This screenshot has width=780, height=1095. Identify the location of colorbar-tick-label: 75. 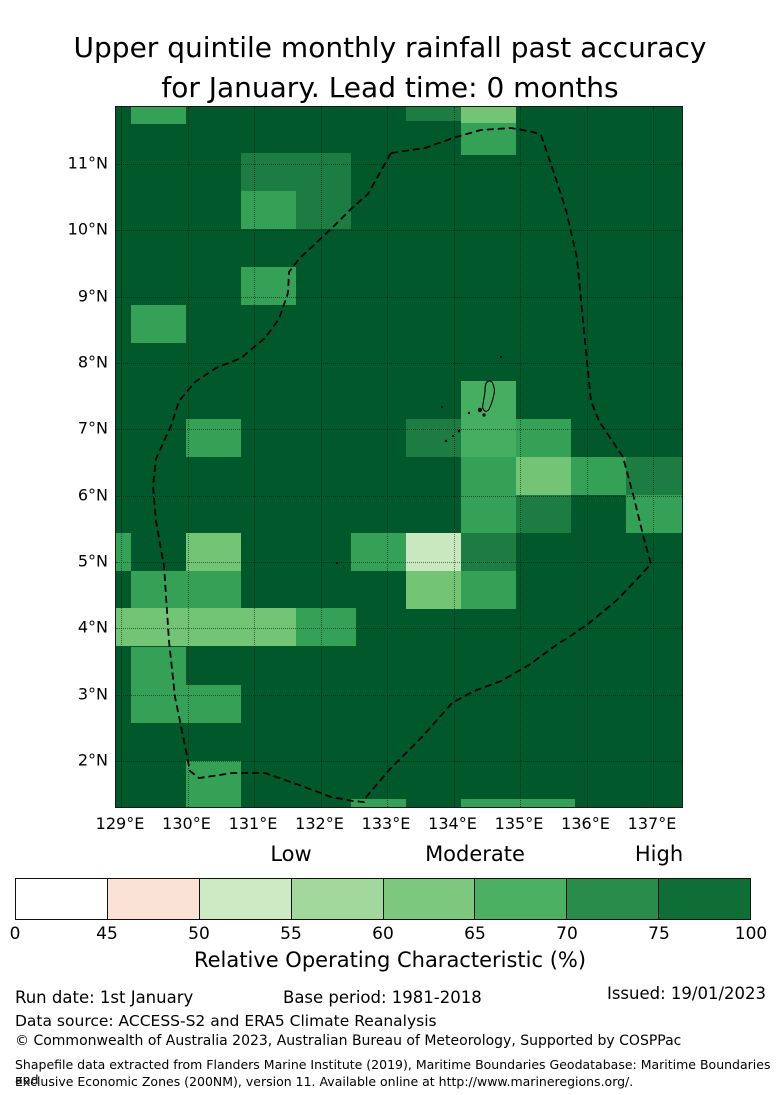
(659, 934).